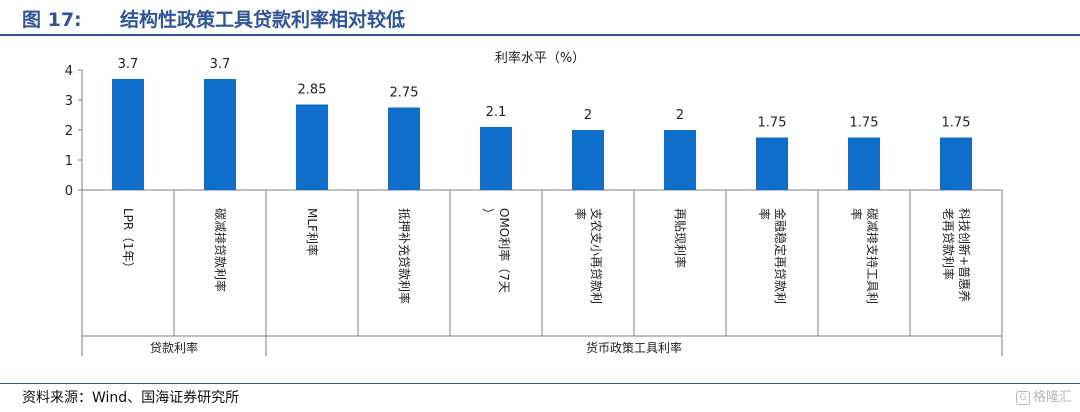  Describe the element at coordinates (634, 347) in the screenshot. I see `group-label: 货币政策工具利率` at that location.